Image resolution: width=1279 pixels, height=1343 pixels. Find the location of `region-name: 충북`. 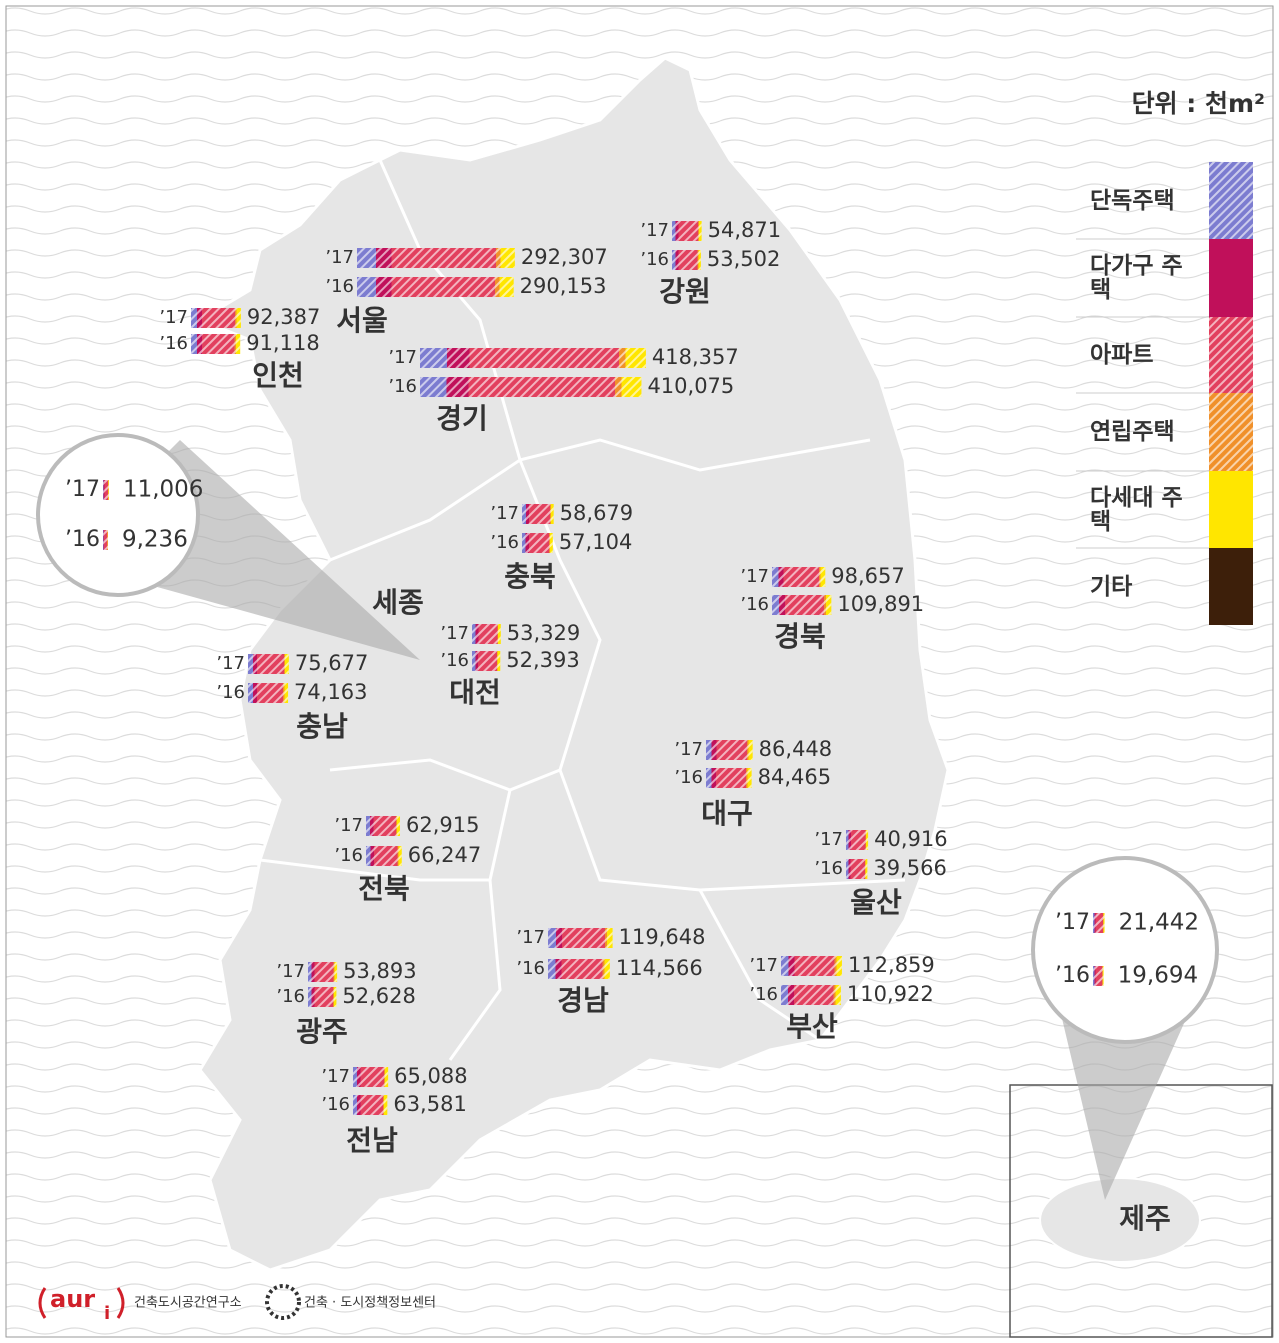

region-name: 충북 is located at coordinates (530, 576).